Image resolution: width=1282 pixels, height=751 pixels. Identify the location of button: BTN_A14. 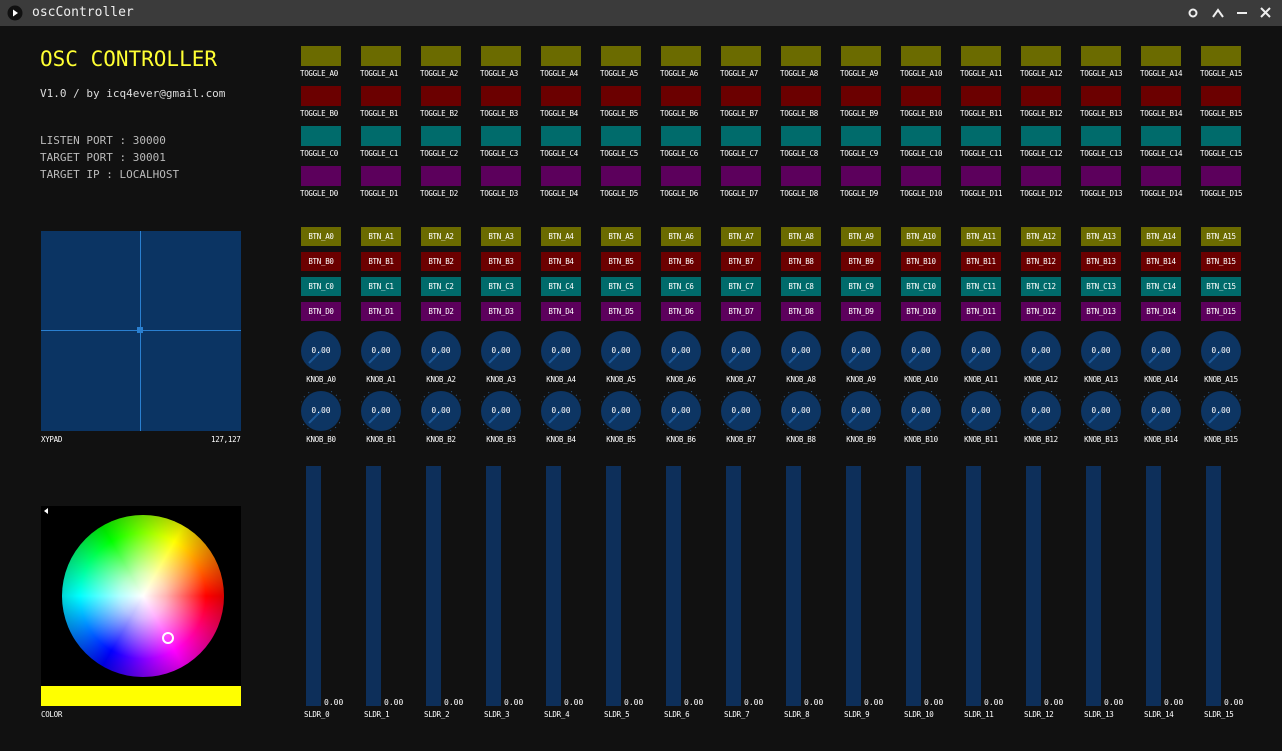
(1161, 236).